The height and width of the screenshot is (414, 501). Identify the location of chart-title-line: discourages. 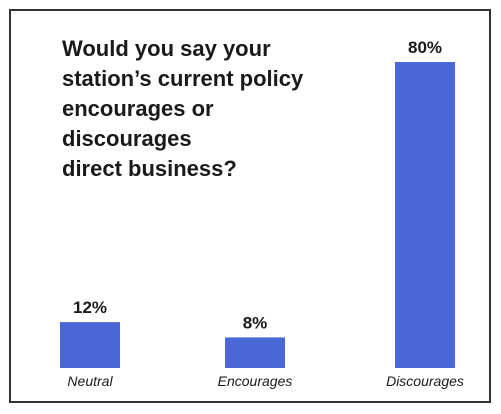
(127, 138).